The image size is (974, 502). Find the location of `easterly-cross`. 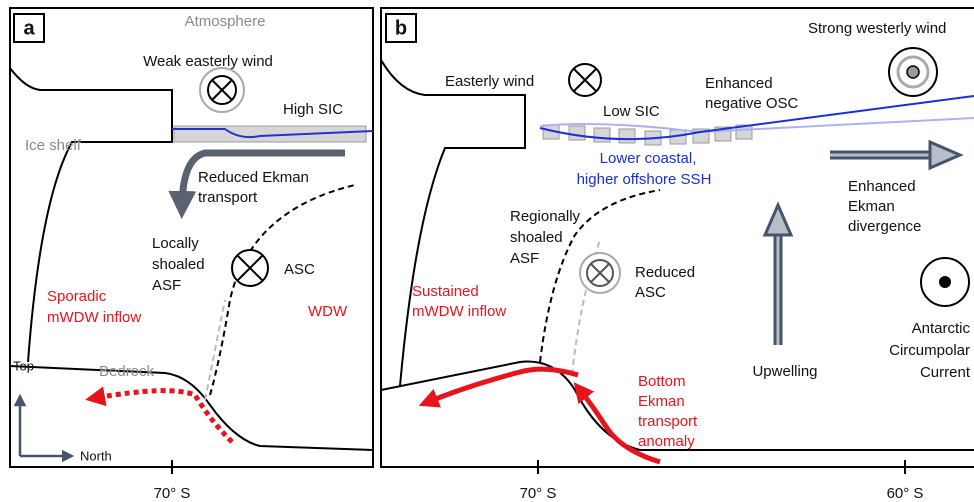

easterly-cross is located at coordinates (585, 80).